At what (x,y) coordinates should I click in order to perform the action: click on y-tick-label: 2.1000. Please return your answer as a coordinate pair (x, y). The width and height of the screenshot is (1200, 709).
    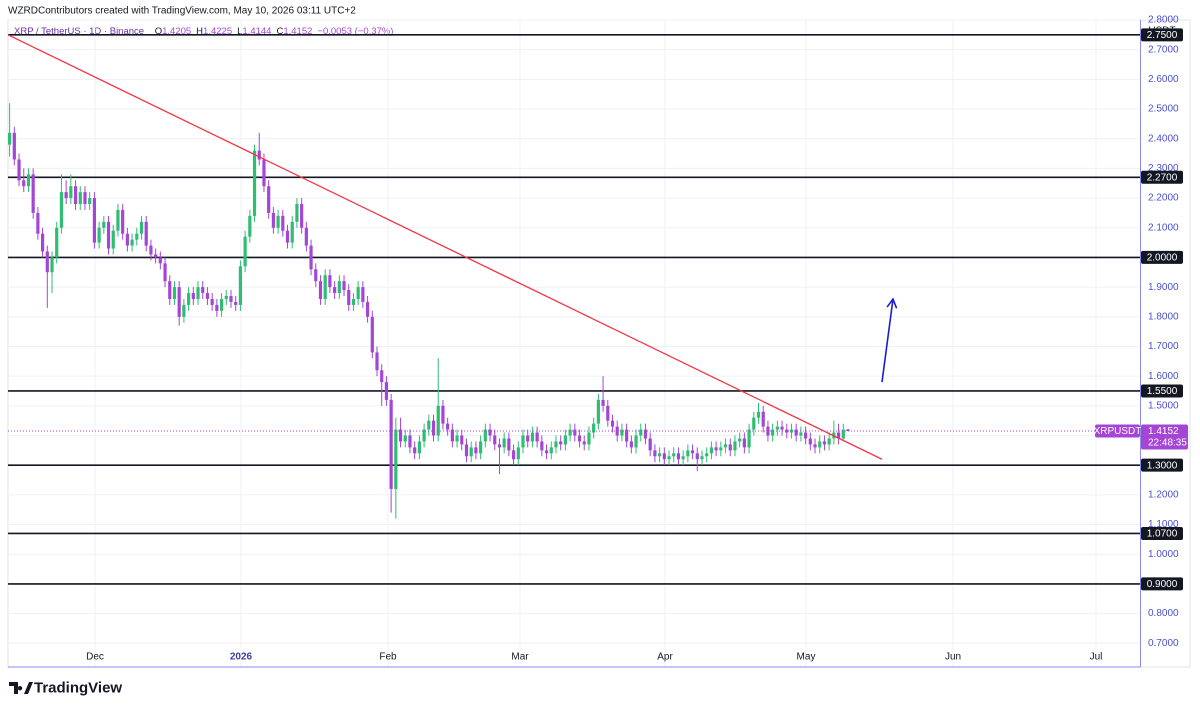
    Looking at the image, I should click on (1163, 227).